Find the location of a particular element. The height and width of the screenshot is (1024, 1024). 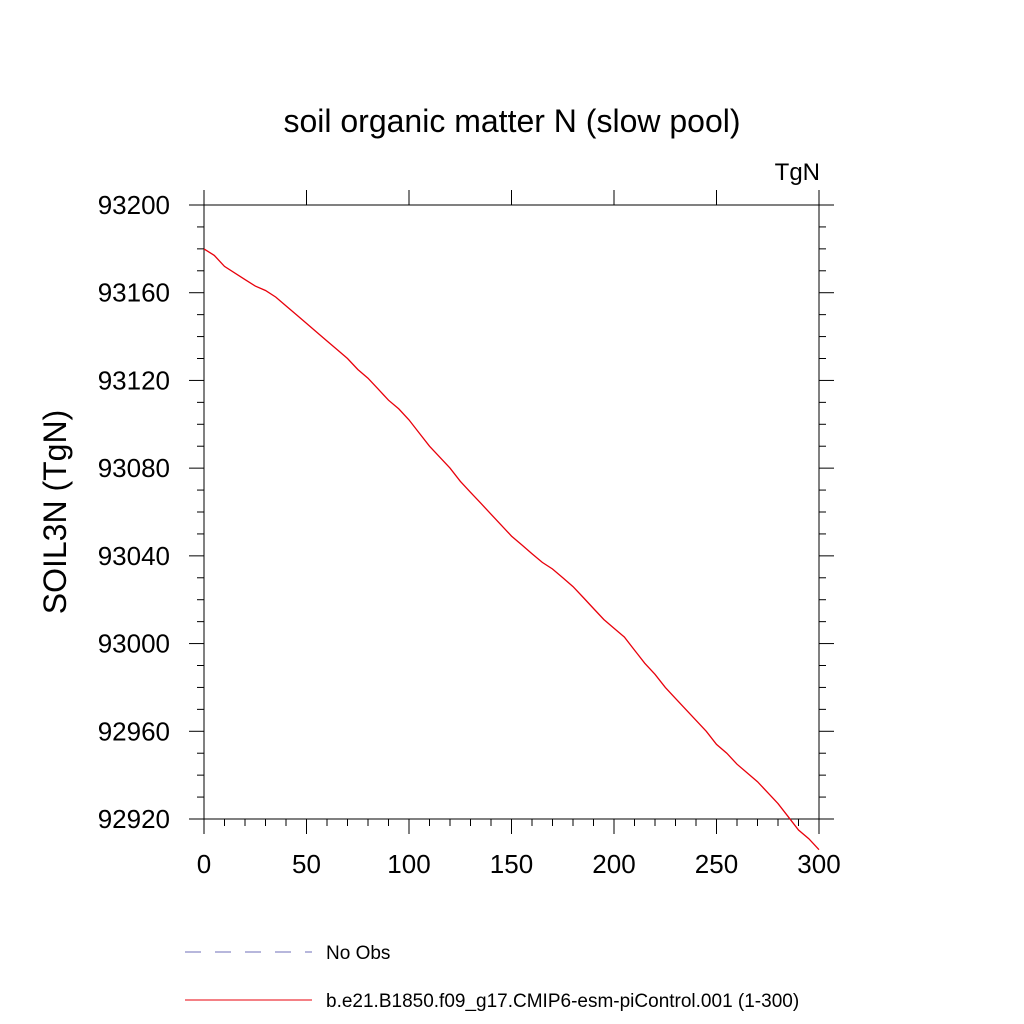

y-tick-label: 93200 is located at coordinates (134, 205).